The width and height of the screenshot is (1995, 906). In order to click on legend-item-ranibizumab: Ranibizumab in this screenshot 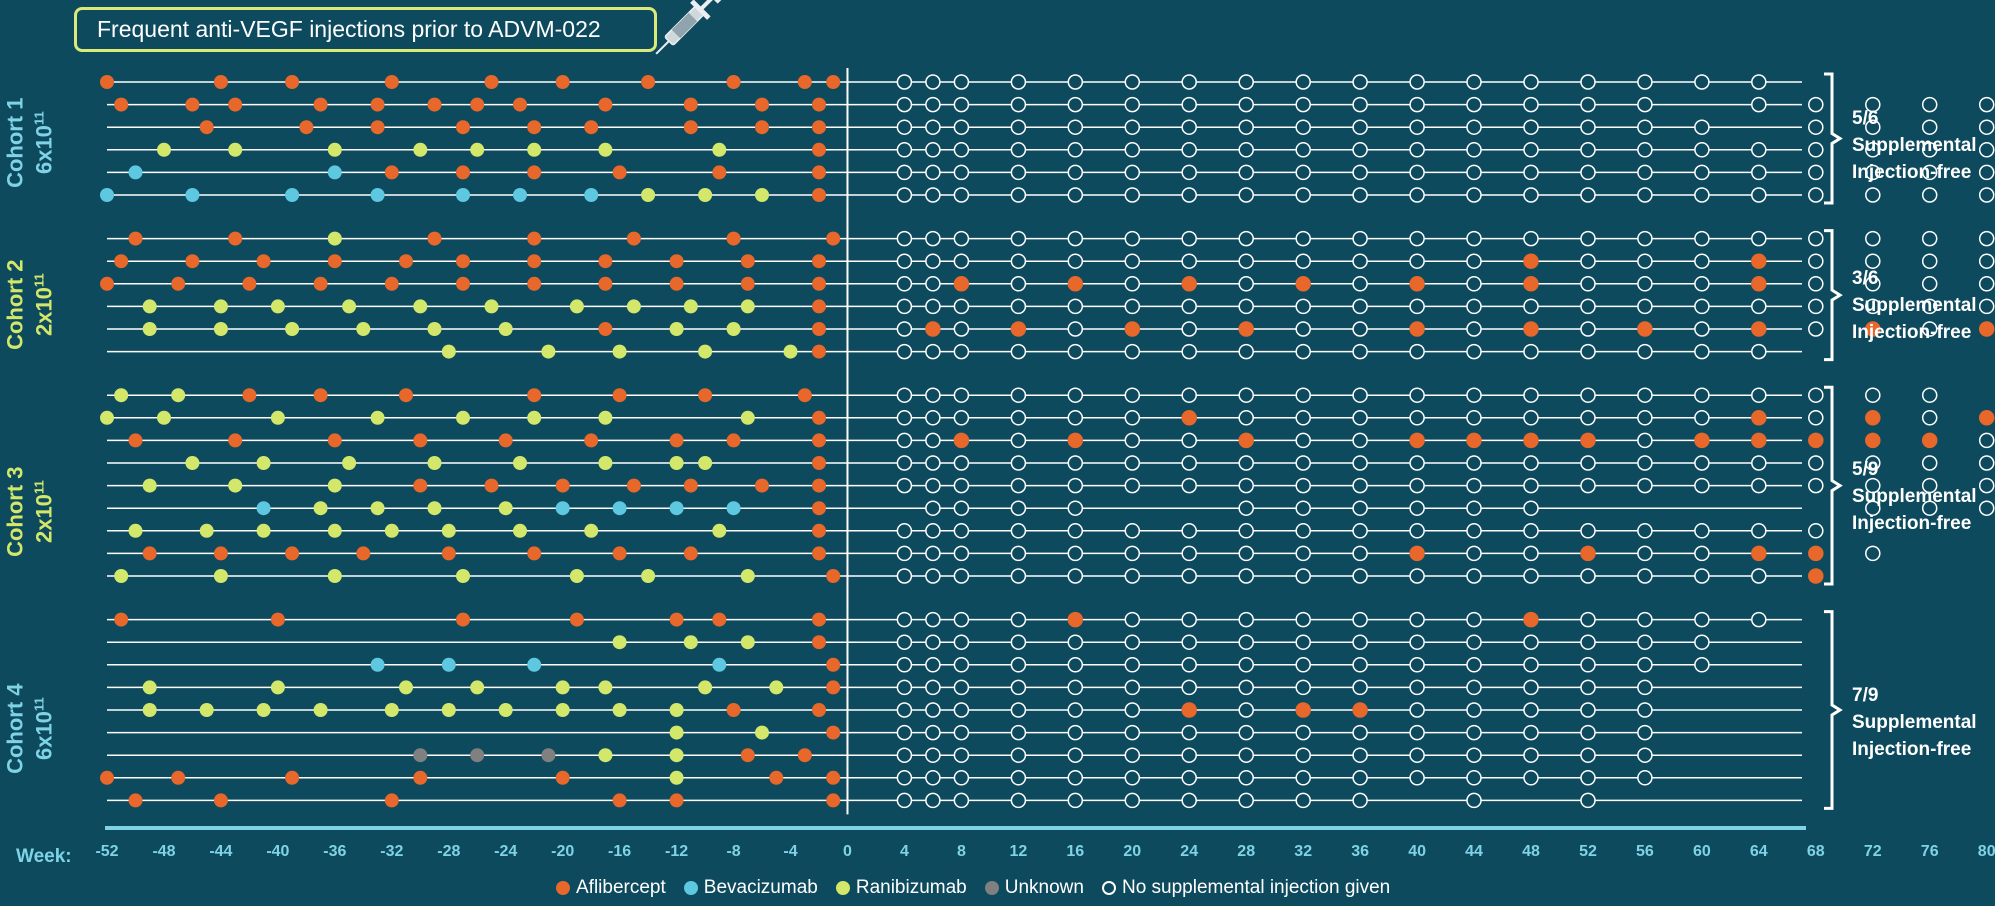, I will do `click(901, 888)`.